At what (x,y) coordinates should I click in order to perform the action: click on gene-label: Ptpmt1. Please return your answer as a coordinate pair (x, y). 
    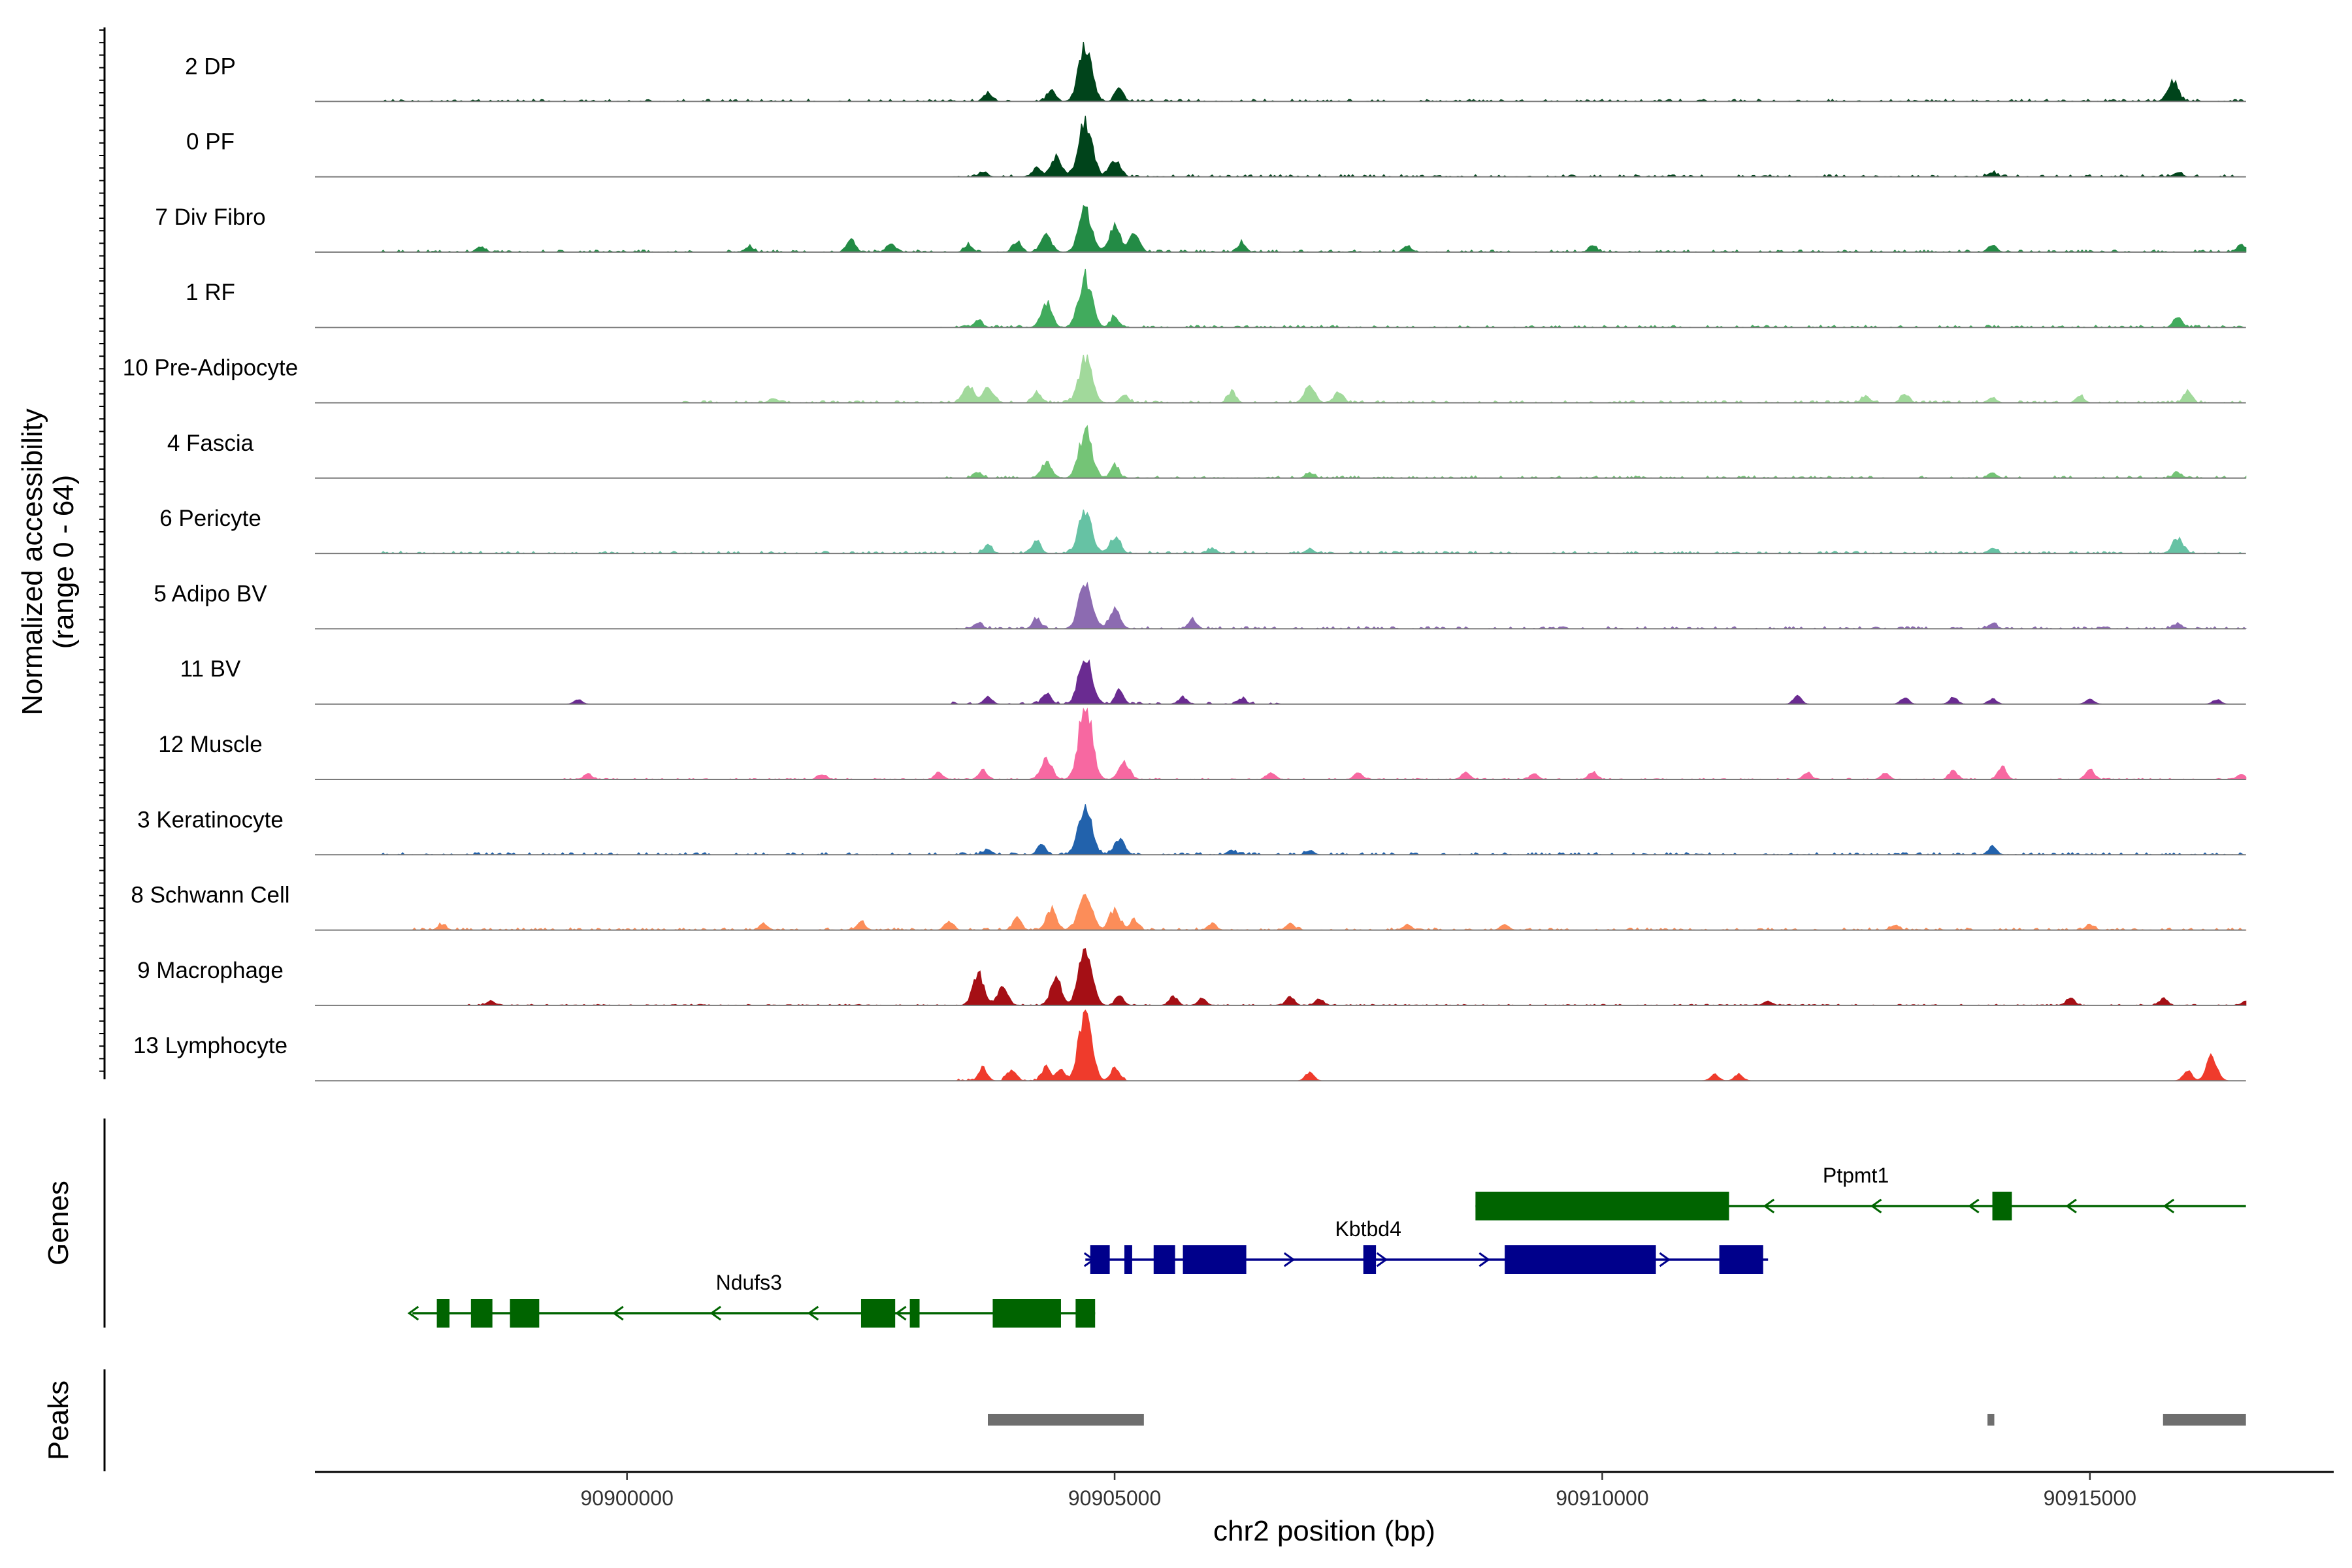
    Looking at the image, I should click on (1856, 1175).